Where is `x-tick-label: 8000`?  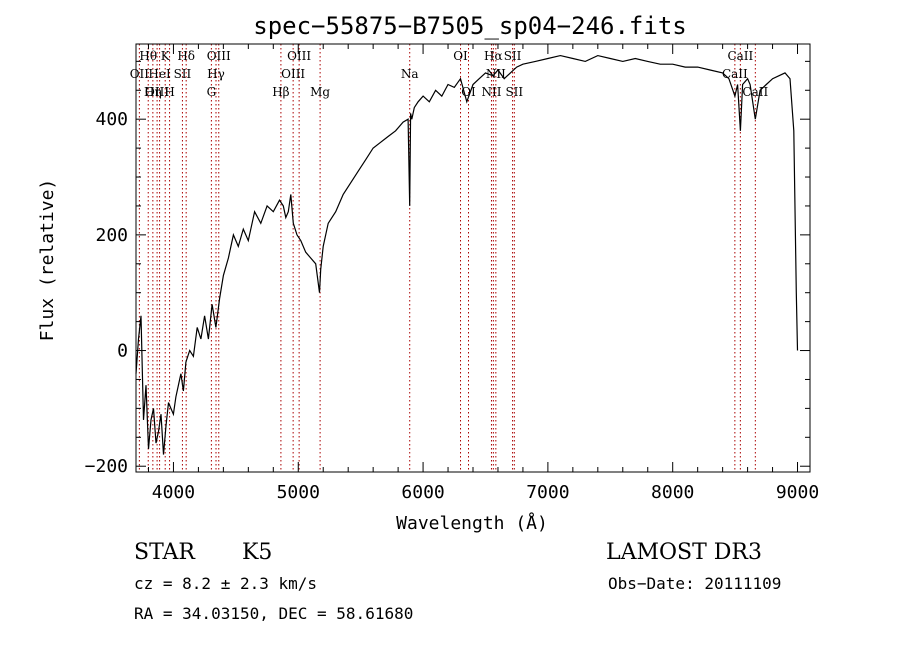 x-tick-label: 8000 is located at coordinates (672, 492).